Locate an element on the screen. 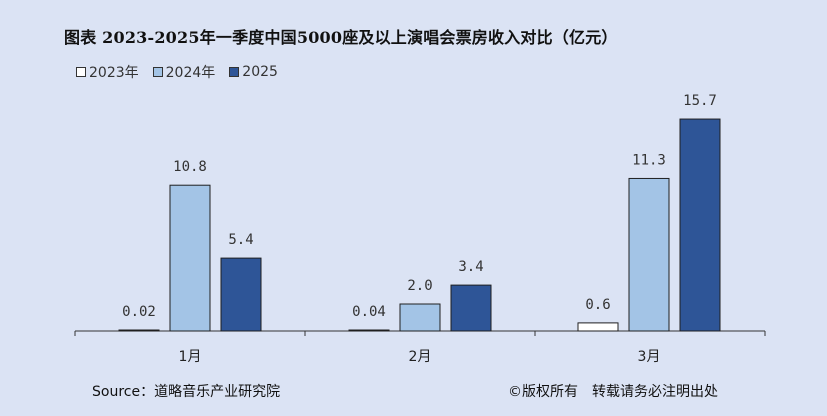  x-tick-label-2月: 2月 is located at coordinates (420, 357).